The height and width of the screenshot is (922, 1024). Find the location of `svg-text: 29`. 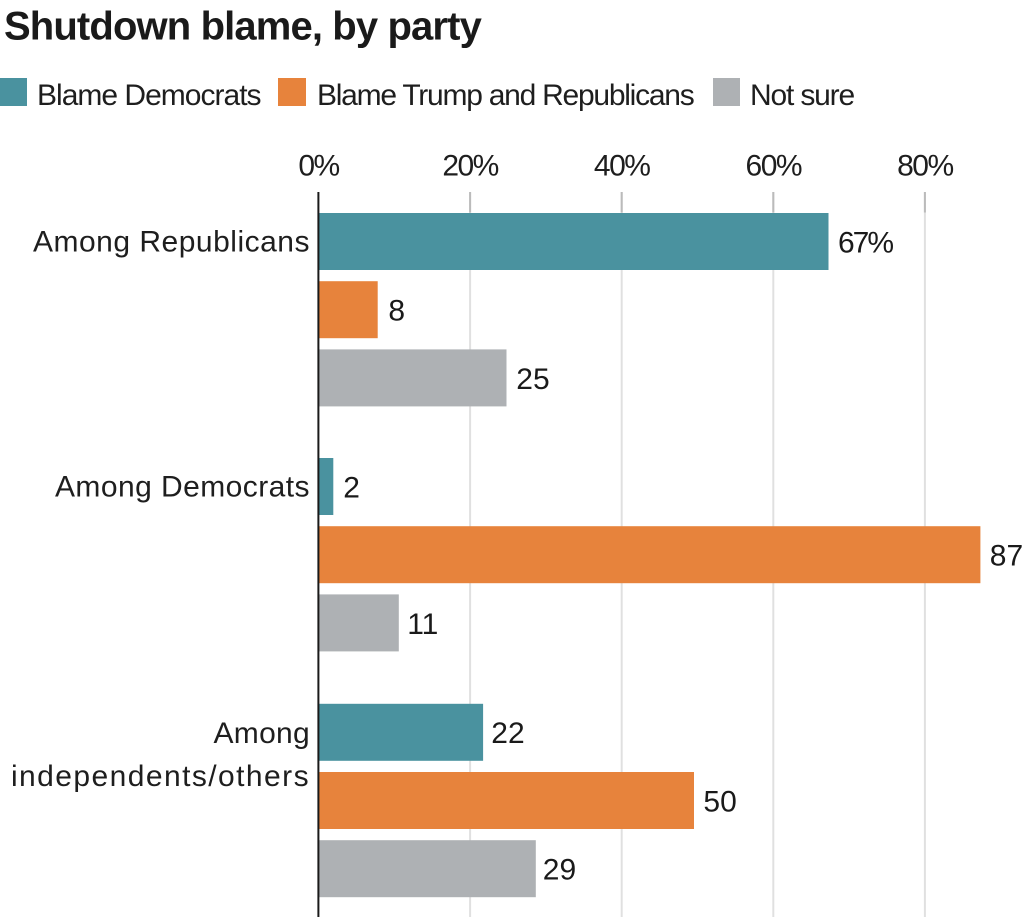

svg-text: 29 is located at coordinates (559, 870).